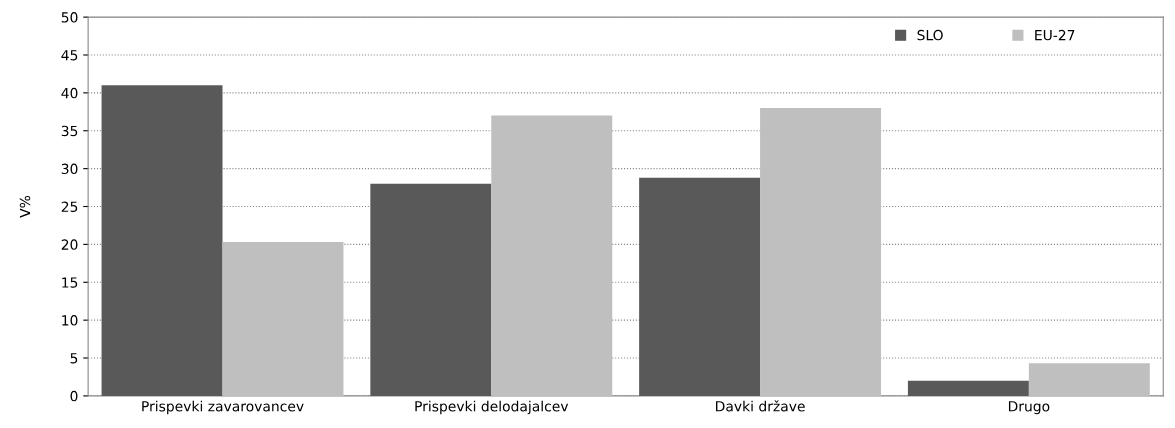  I want to click on y-tick-label: 50, so click(69, 17).